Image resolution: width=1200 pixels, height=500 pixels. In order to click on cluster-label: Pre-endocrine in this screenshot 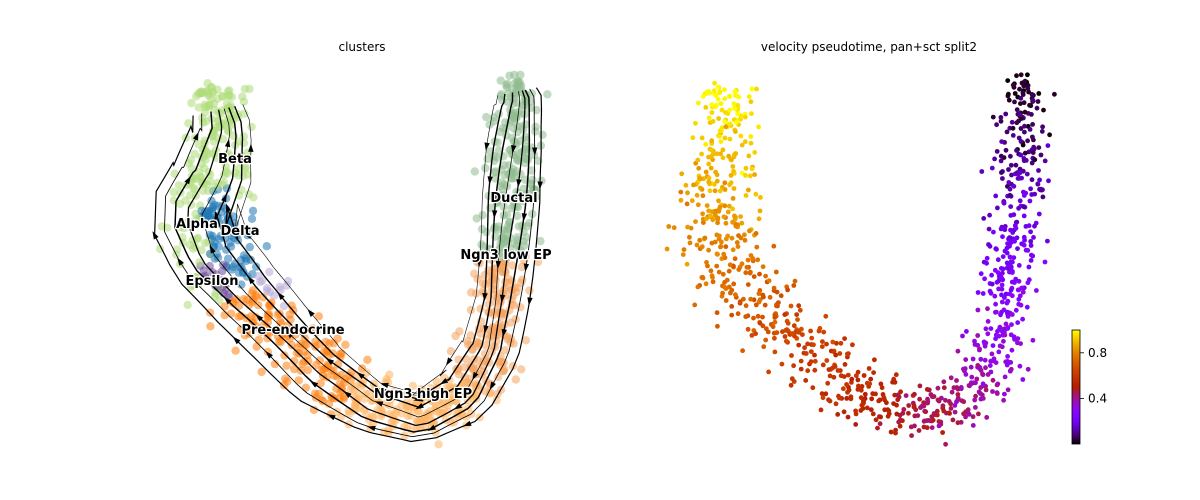, I will do `click(292, 330)`.